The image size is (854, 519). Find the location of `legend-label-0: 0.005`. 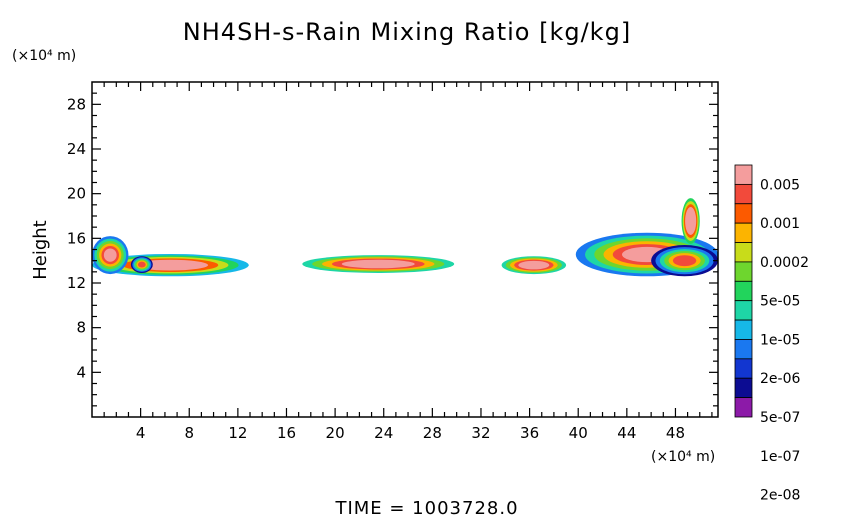

legend-label-0: 0.005 is located at coordinates (780, 185).